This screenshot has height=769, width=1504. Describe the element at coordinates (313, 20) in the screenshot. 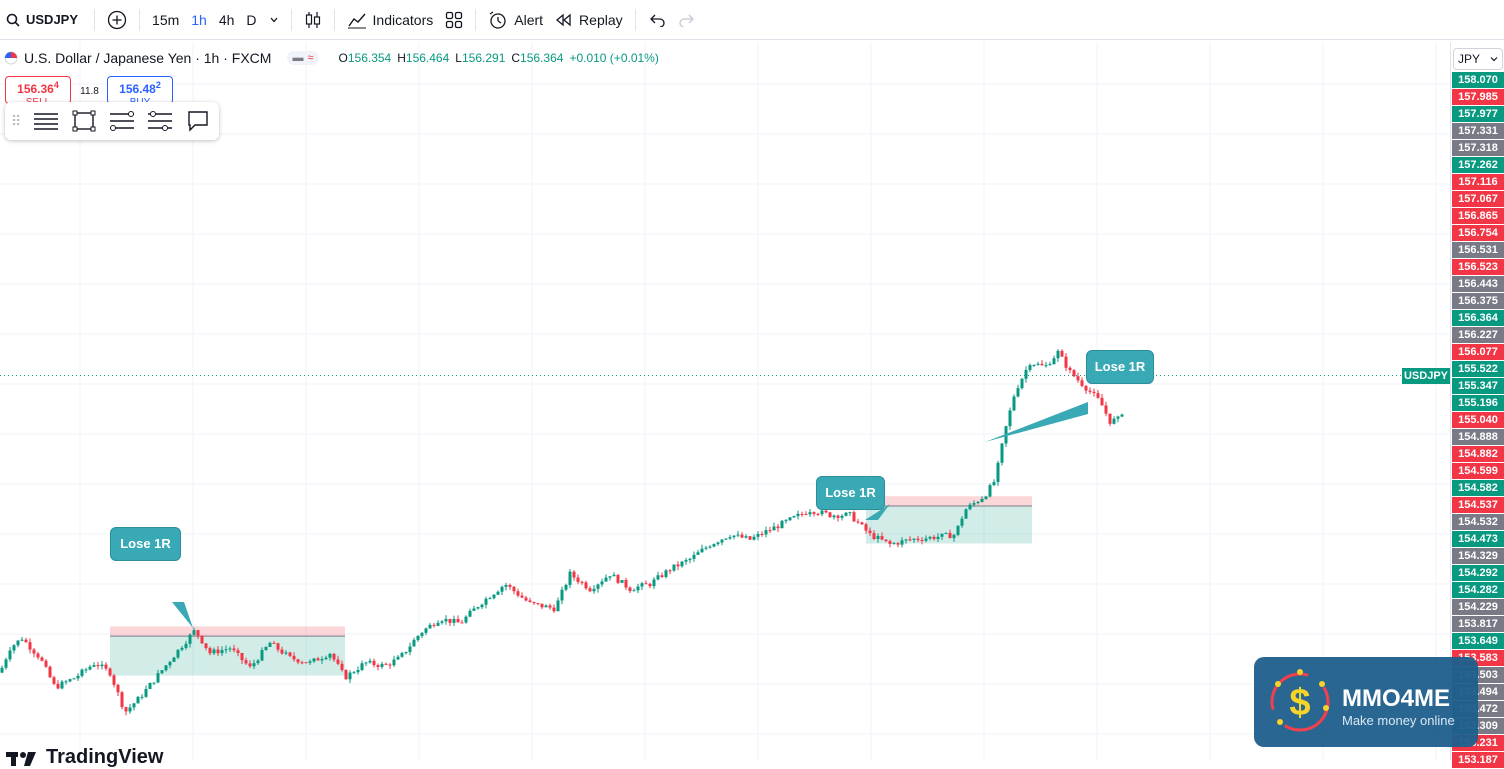

I see `chart-type-button` at that location.